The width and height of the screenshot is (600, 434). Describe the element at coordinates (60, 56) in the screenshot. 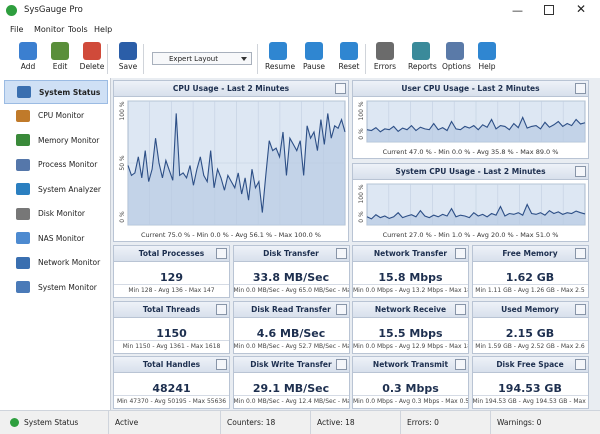

I see `toolbar-button: Edit` at that location.